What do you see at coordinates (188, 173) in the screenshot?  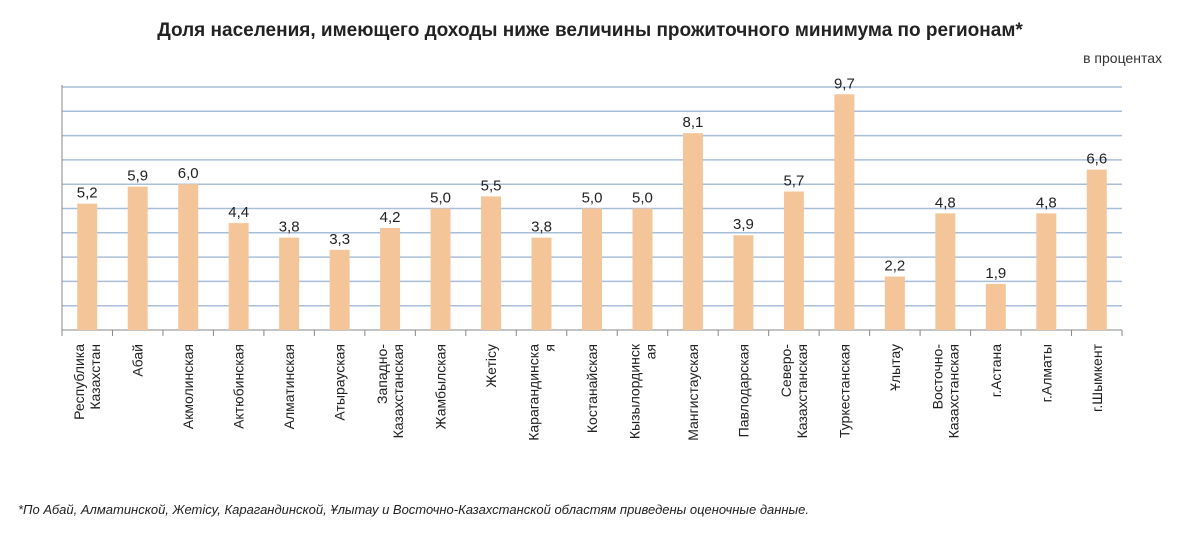 I see `data-label: 6,0` at bounding box center [188, 173].